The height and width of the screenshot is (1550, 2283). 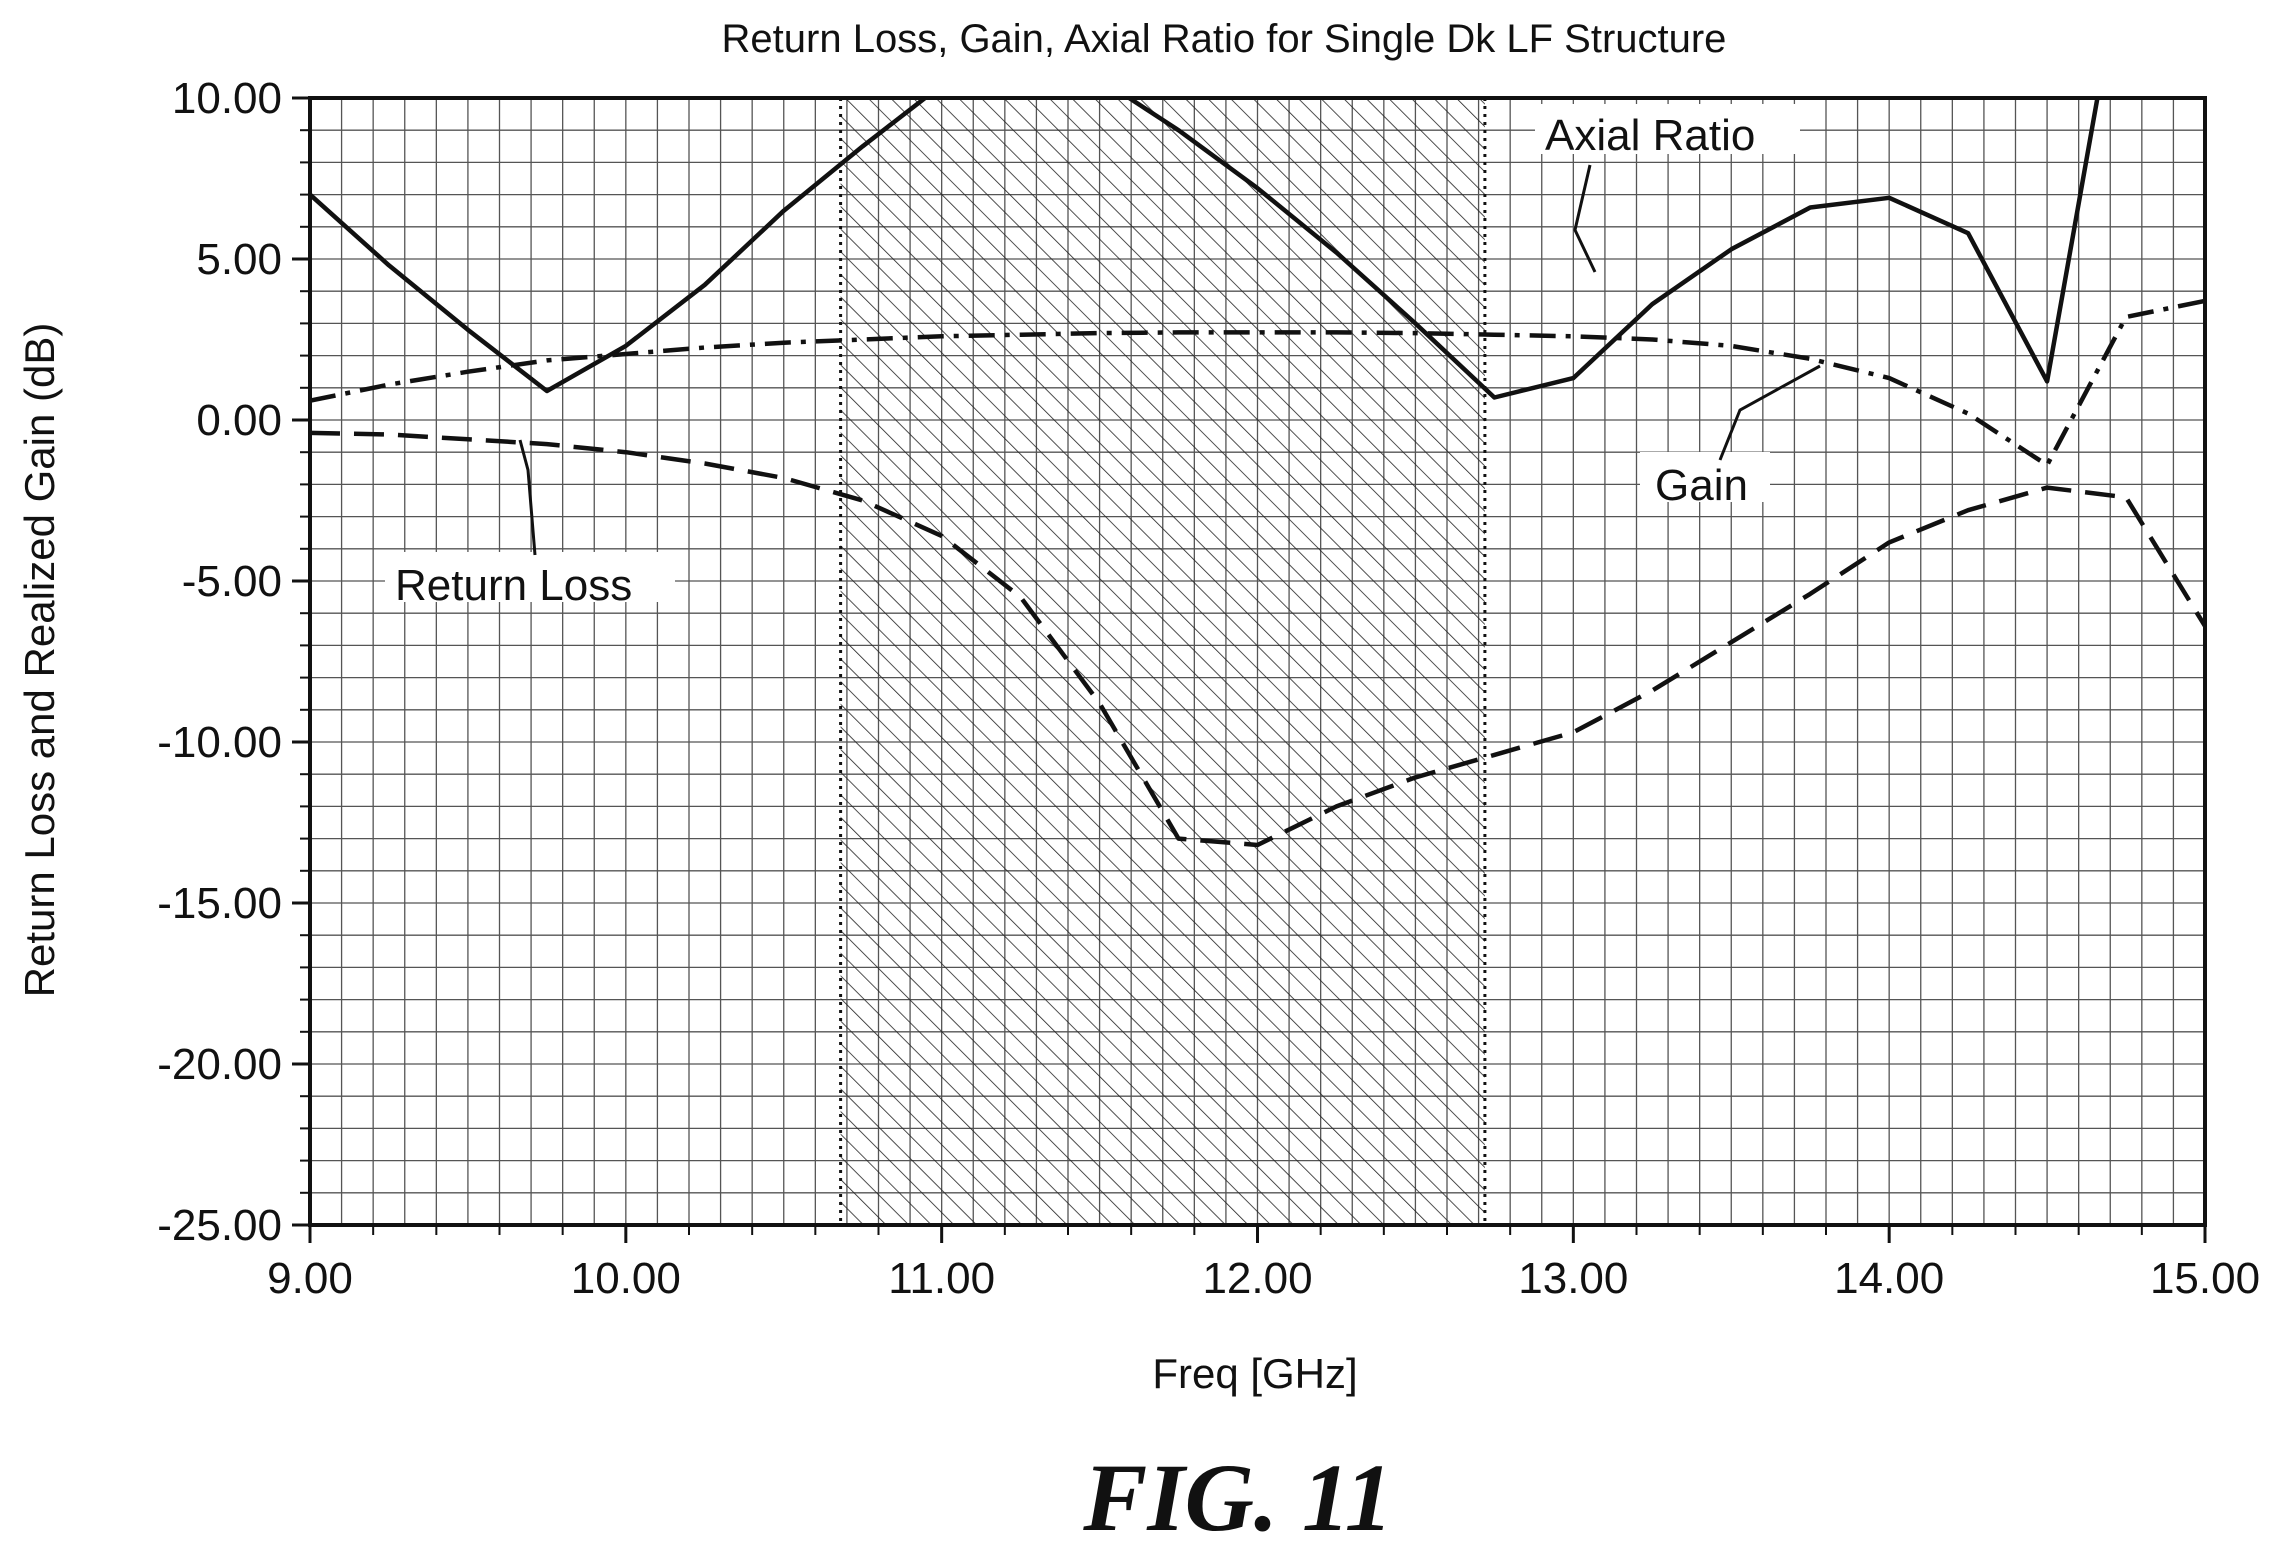 I want to click on y-tick-label: -15.00, so click(x=219, y=903).